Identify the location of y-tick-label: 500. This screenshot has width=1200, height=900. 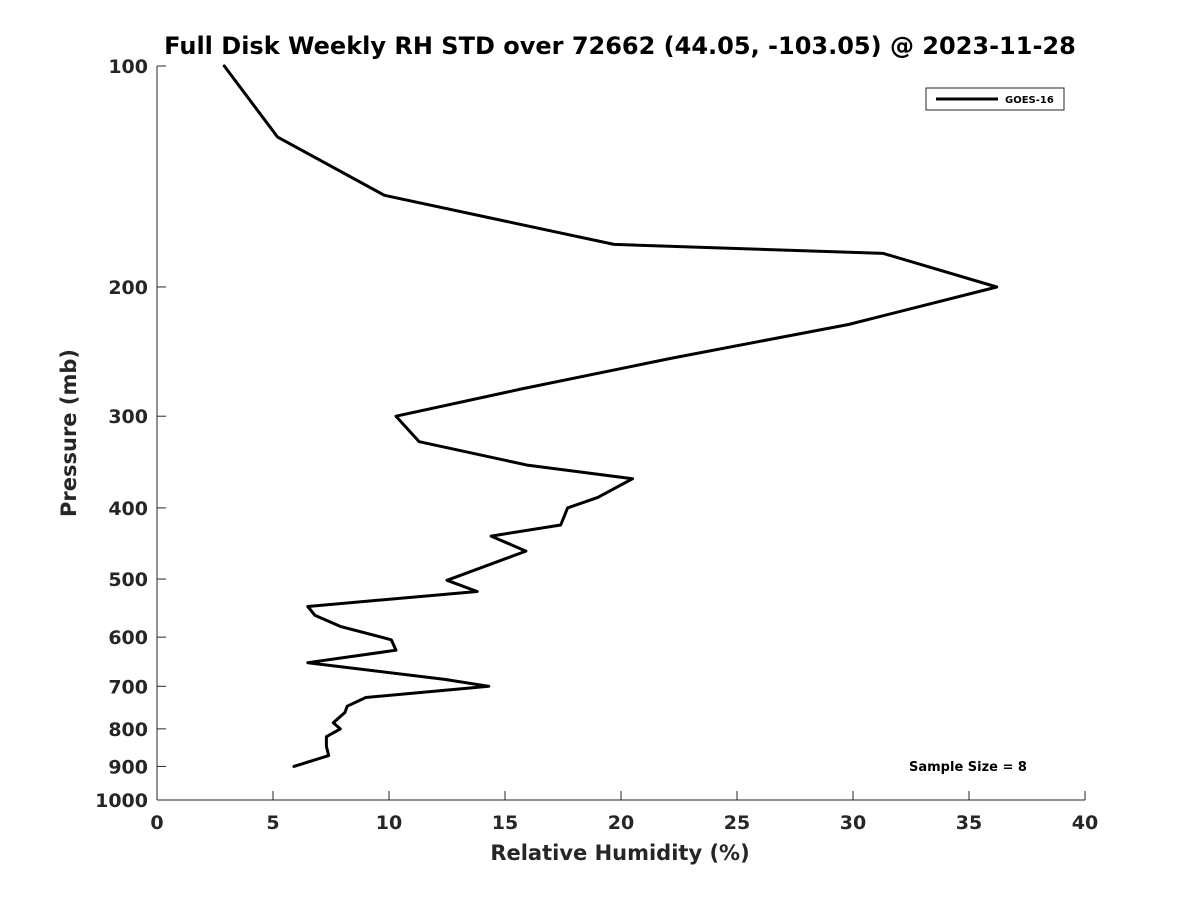
(128, 580).